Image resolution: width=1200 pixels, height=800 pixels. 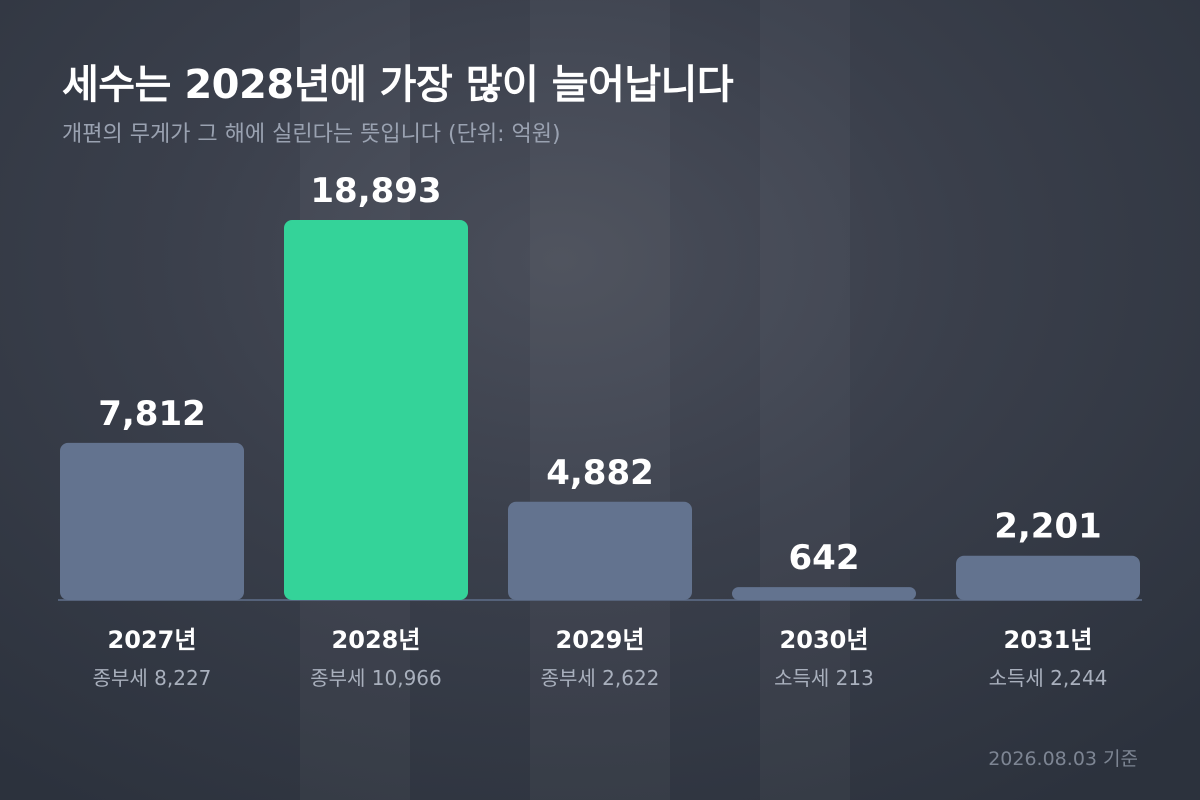 What do you see at coordinates (600, 473) in the screenshot?
I see `bar-value-label: 4,882` at bounding box center [600, 473].